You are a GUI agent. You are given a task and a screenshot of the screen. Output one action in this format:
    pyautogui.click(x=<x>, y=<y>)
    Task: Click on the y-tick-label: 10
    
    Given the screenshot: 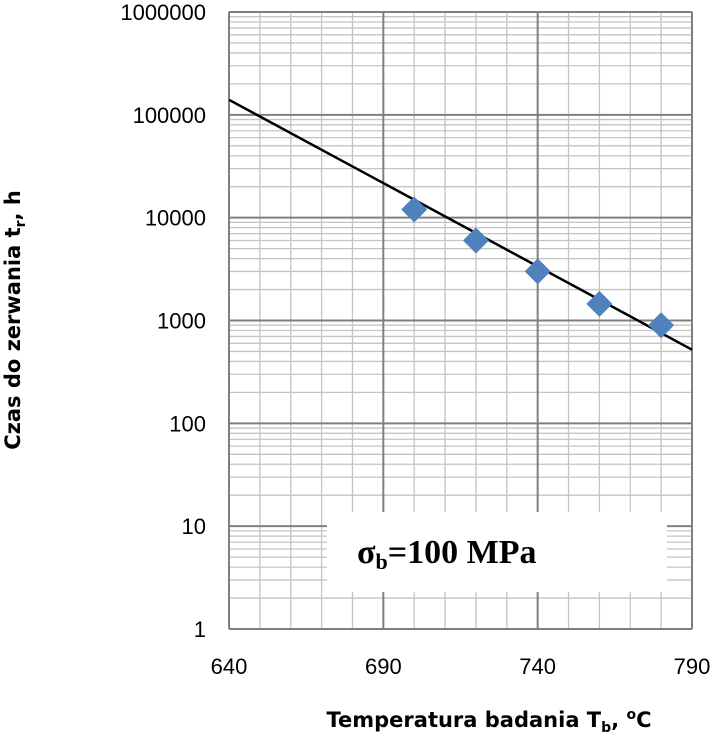 What is the action you would take?
    pyautogui.click(x=194, y=526)
    